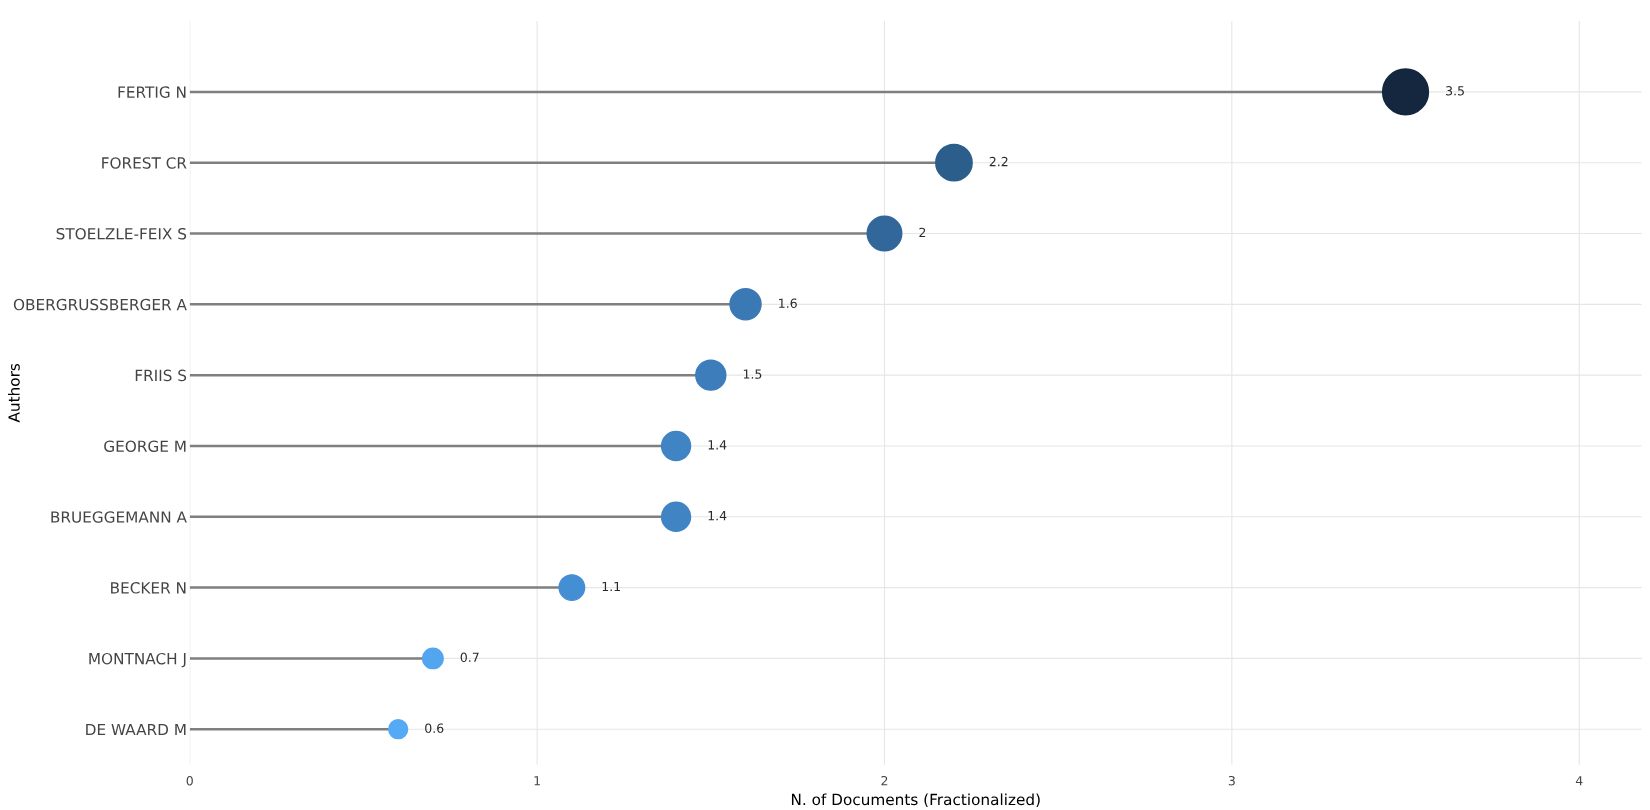 The width and height of the screenshot is (1650, 810). What do you see at coordinates (915, 800) in the screenshot?
I see `x-axis-title: N. of Documents (Fractionalized)` at bounding box center [915, 800].